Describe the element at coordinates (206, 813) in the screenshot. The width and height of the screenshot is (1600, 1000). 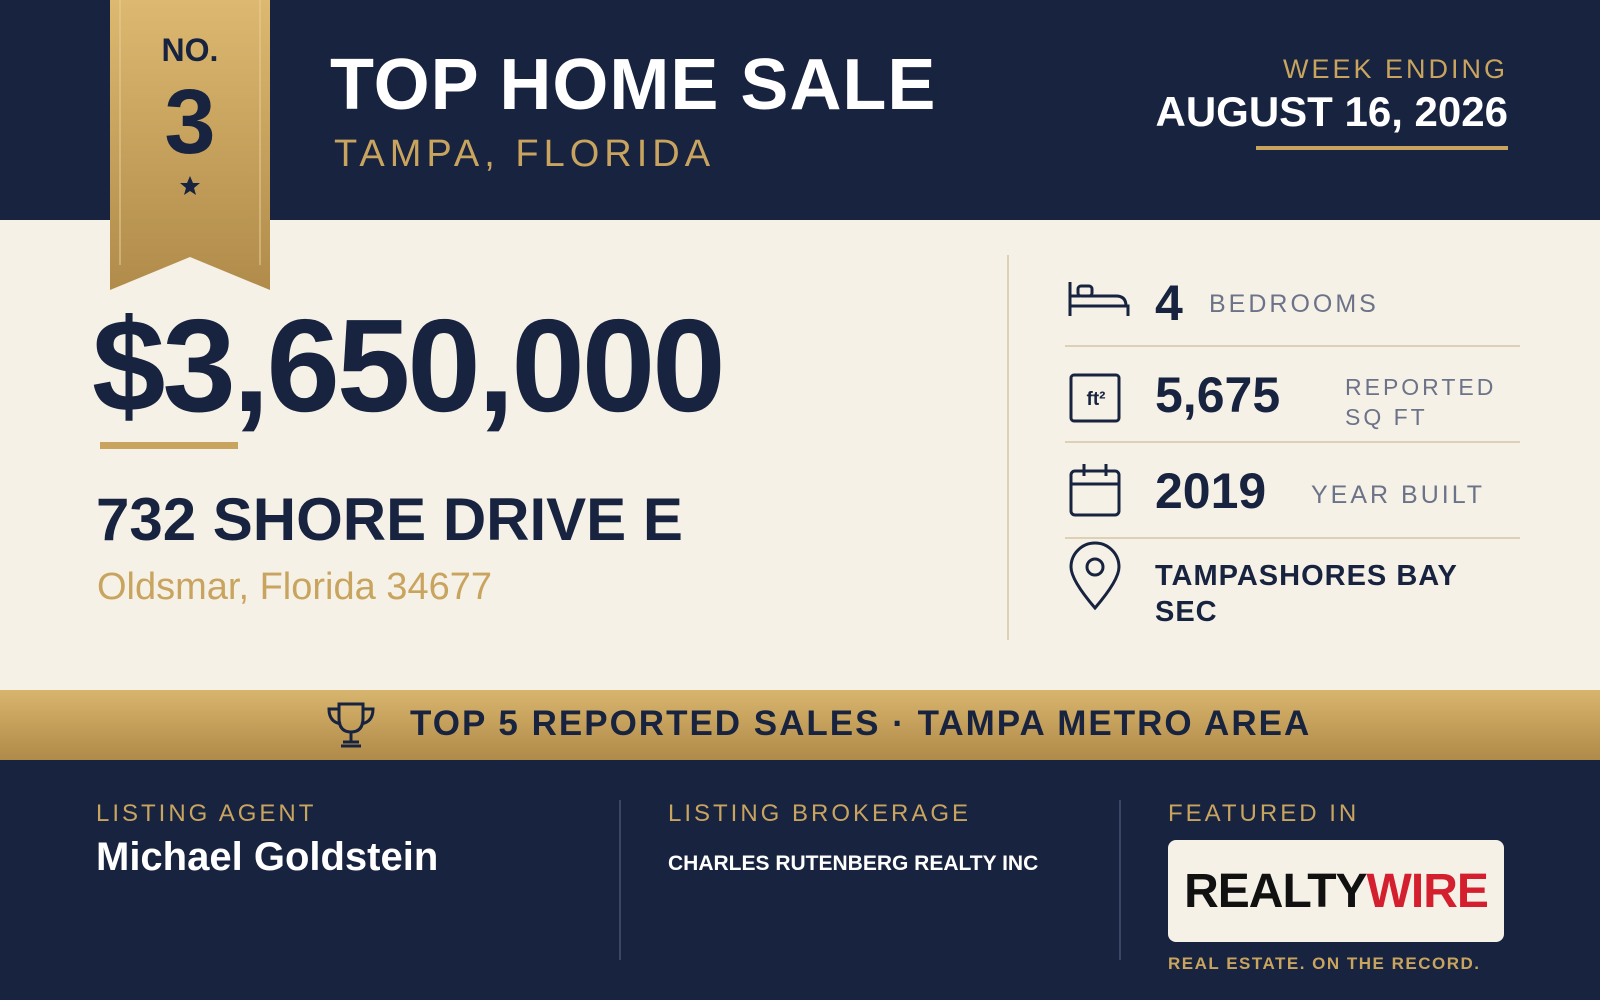
I see `agent-label: LISTING AGENT` at that location.